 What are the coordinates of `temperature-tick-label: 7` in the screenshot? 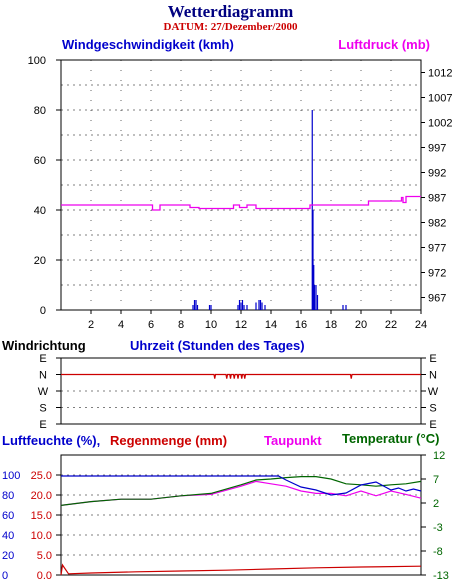 It's located at (436, 480).